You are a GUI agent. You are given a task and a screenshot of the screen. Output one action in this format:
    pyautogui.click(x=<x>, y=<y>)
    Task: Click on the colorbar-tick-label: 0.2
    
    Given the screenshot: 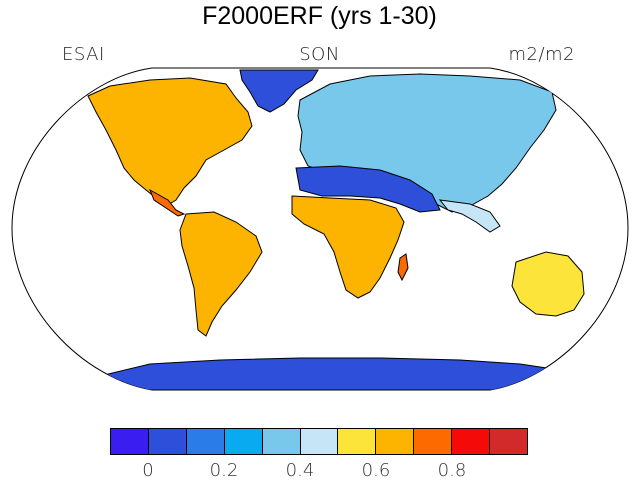 What is the action you would take?
    pyautogui.click(x=224, y=470)
    